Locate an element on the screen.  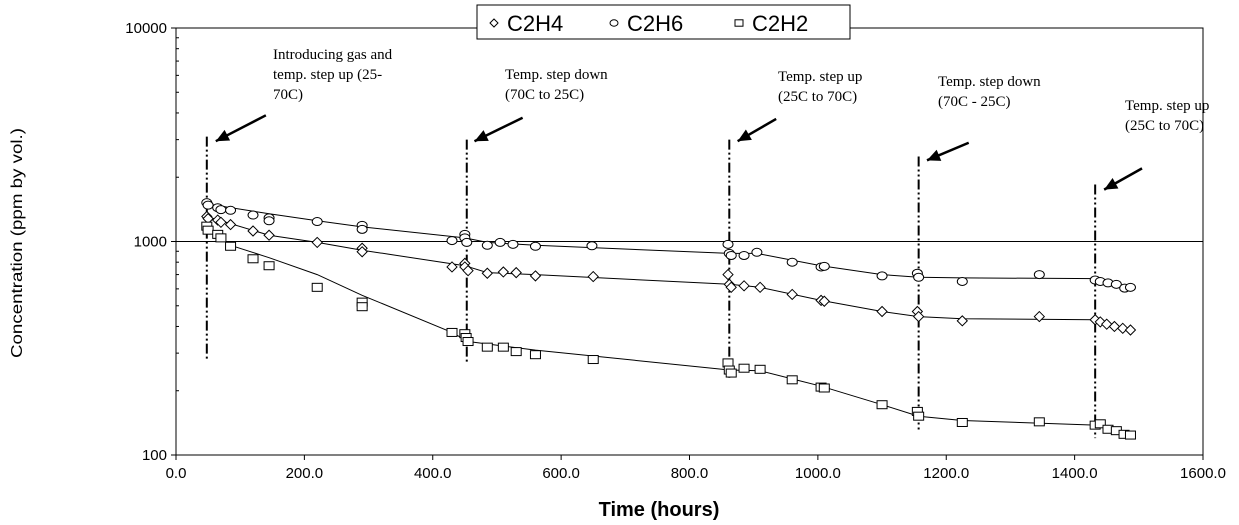
x-tick-label: 400.0 is located at coordinates (433, 473).